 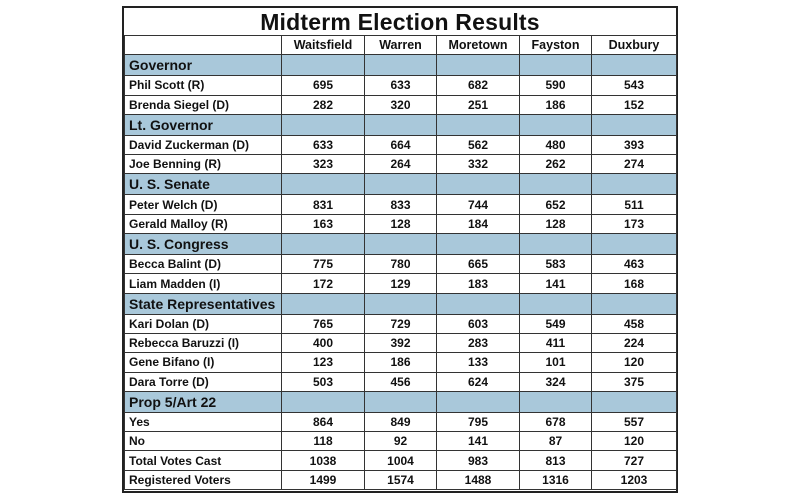 What do you see at coordinates (203, 343) in the screenshot?
I see `row-label: Rebecca Baruzzi (I)` at bounding box center [203, 343].